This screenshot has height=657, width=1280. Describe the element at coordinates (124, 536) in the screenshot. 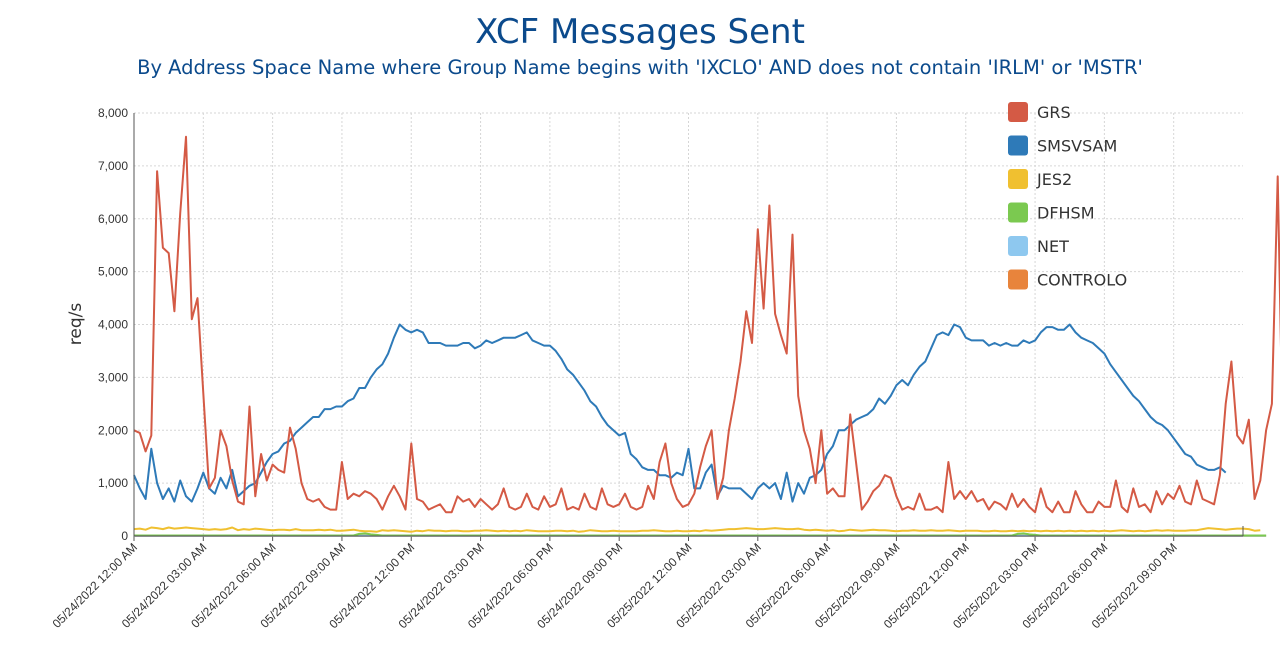

I see `y-tick-label: 0` at that location.